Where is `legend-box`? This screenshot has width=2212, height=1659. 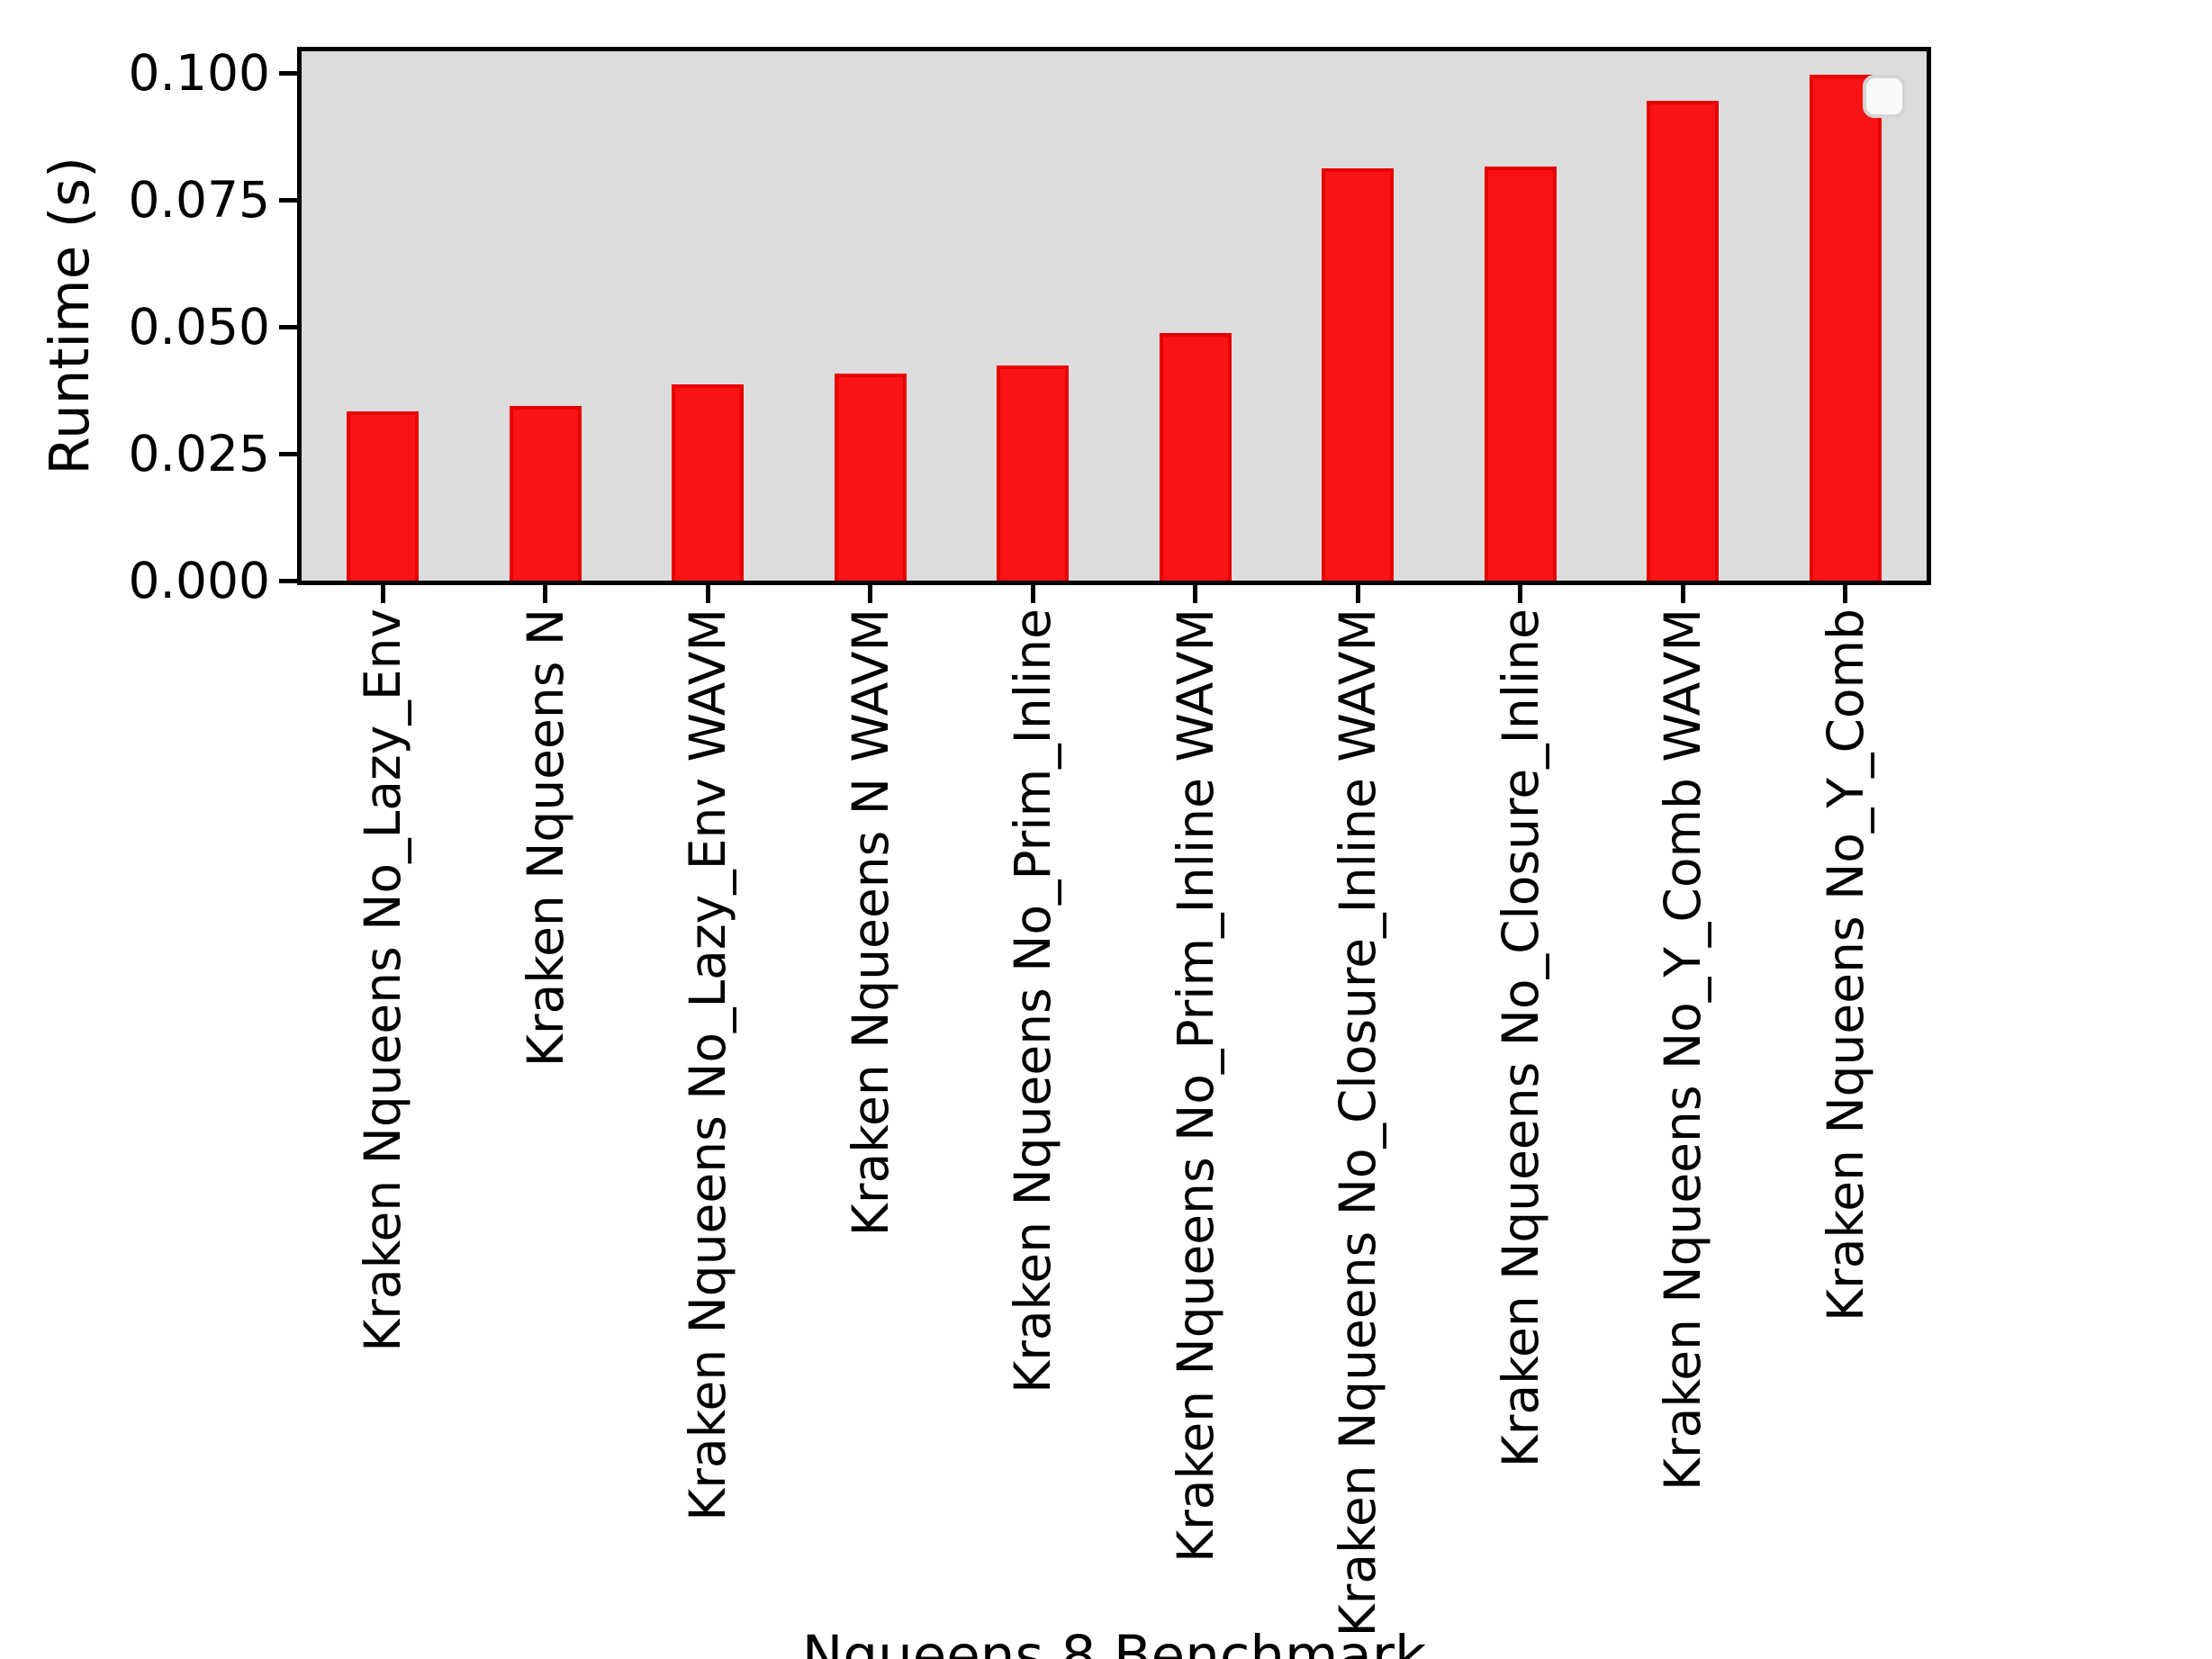
legend-box is located at coordinates (1884, 96).